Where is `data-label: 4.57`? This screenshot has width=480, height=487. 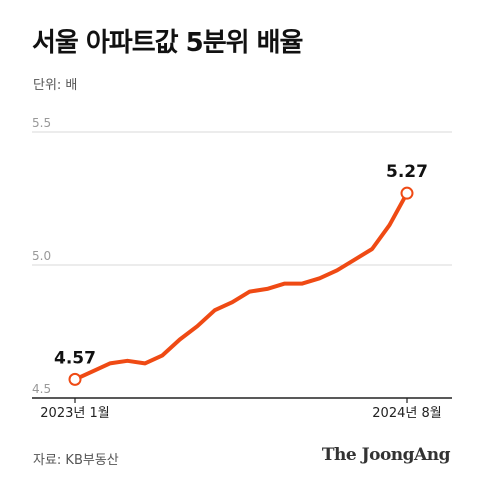
data-label: 4.57 is located at coordinates (75, 358).